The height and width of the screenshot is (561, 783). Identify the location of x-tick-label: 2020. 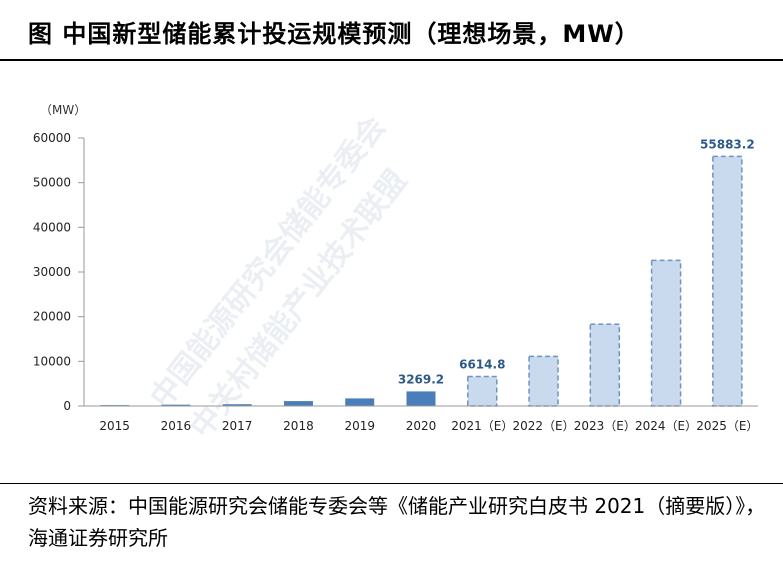
(421, 426).